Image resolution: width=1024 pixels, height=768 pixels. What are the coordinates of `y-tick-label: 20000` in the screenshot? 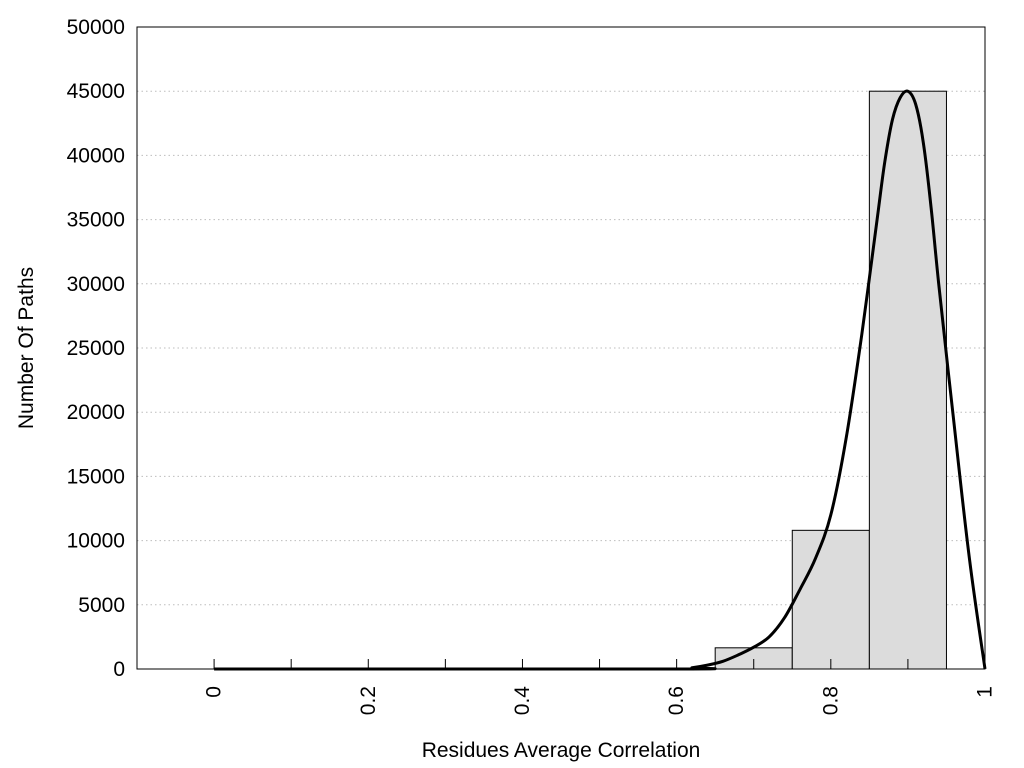 It's located at (96, 412).